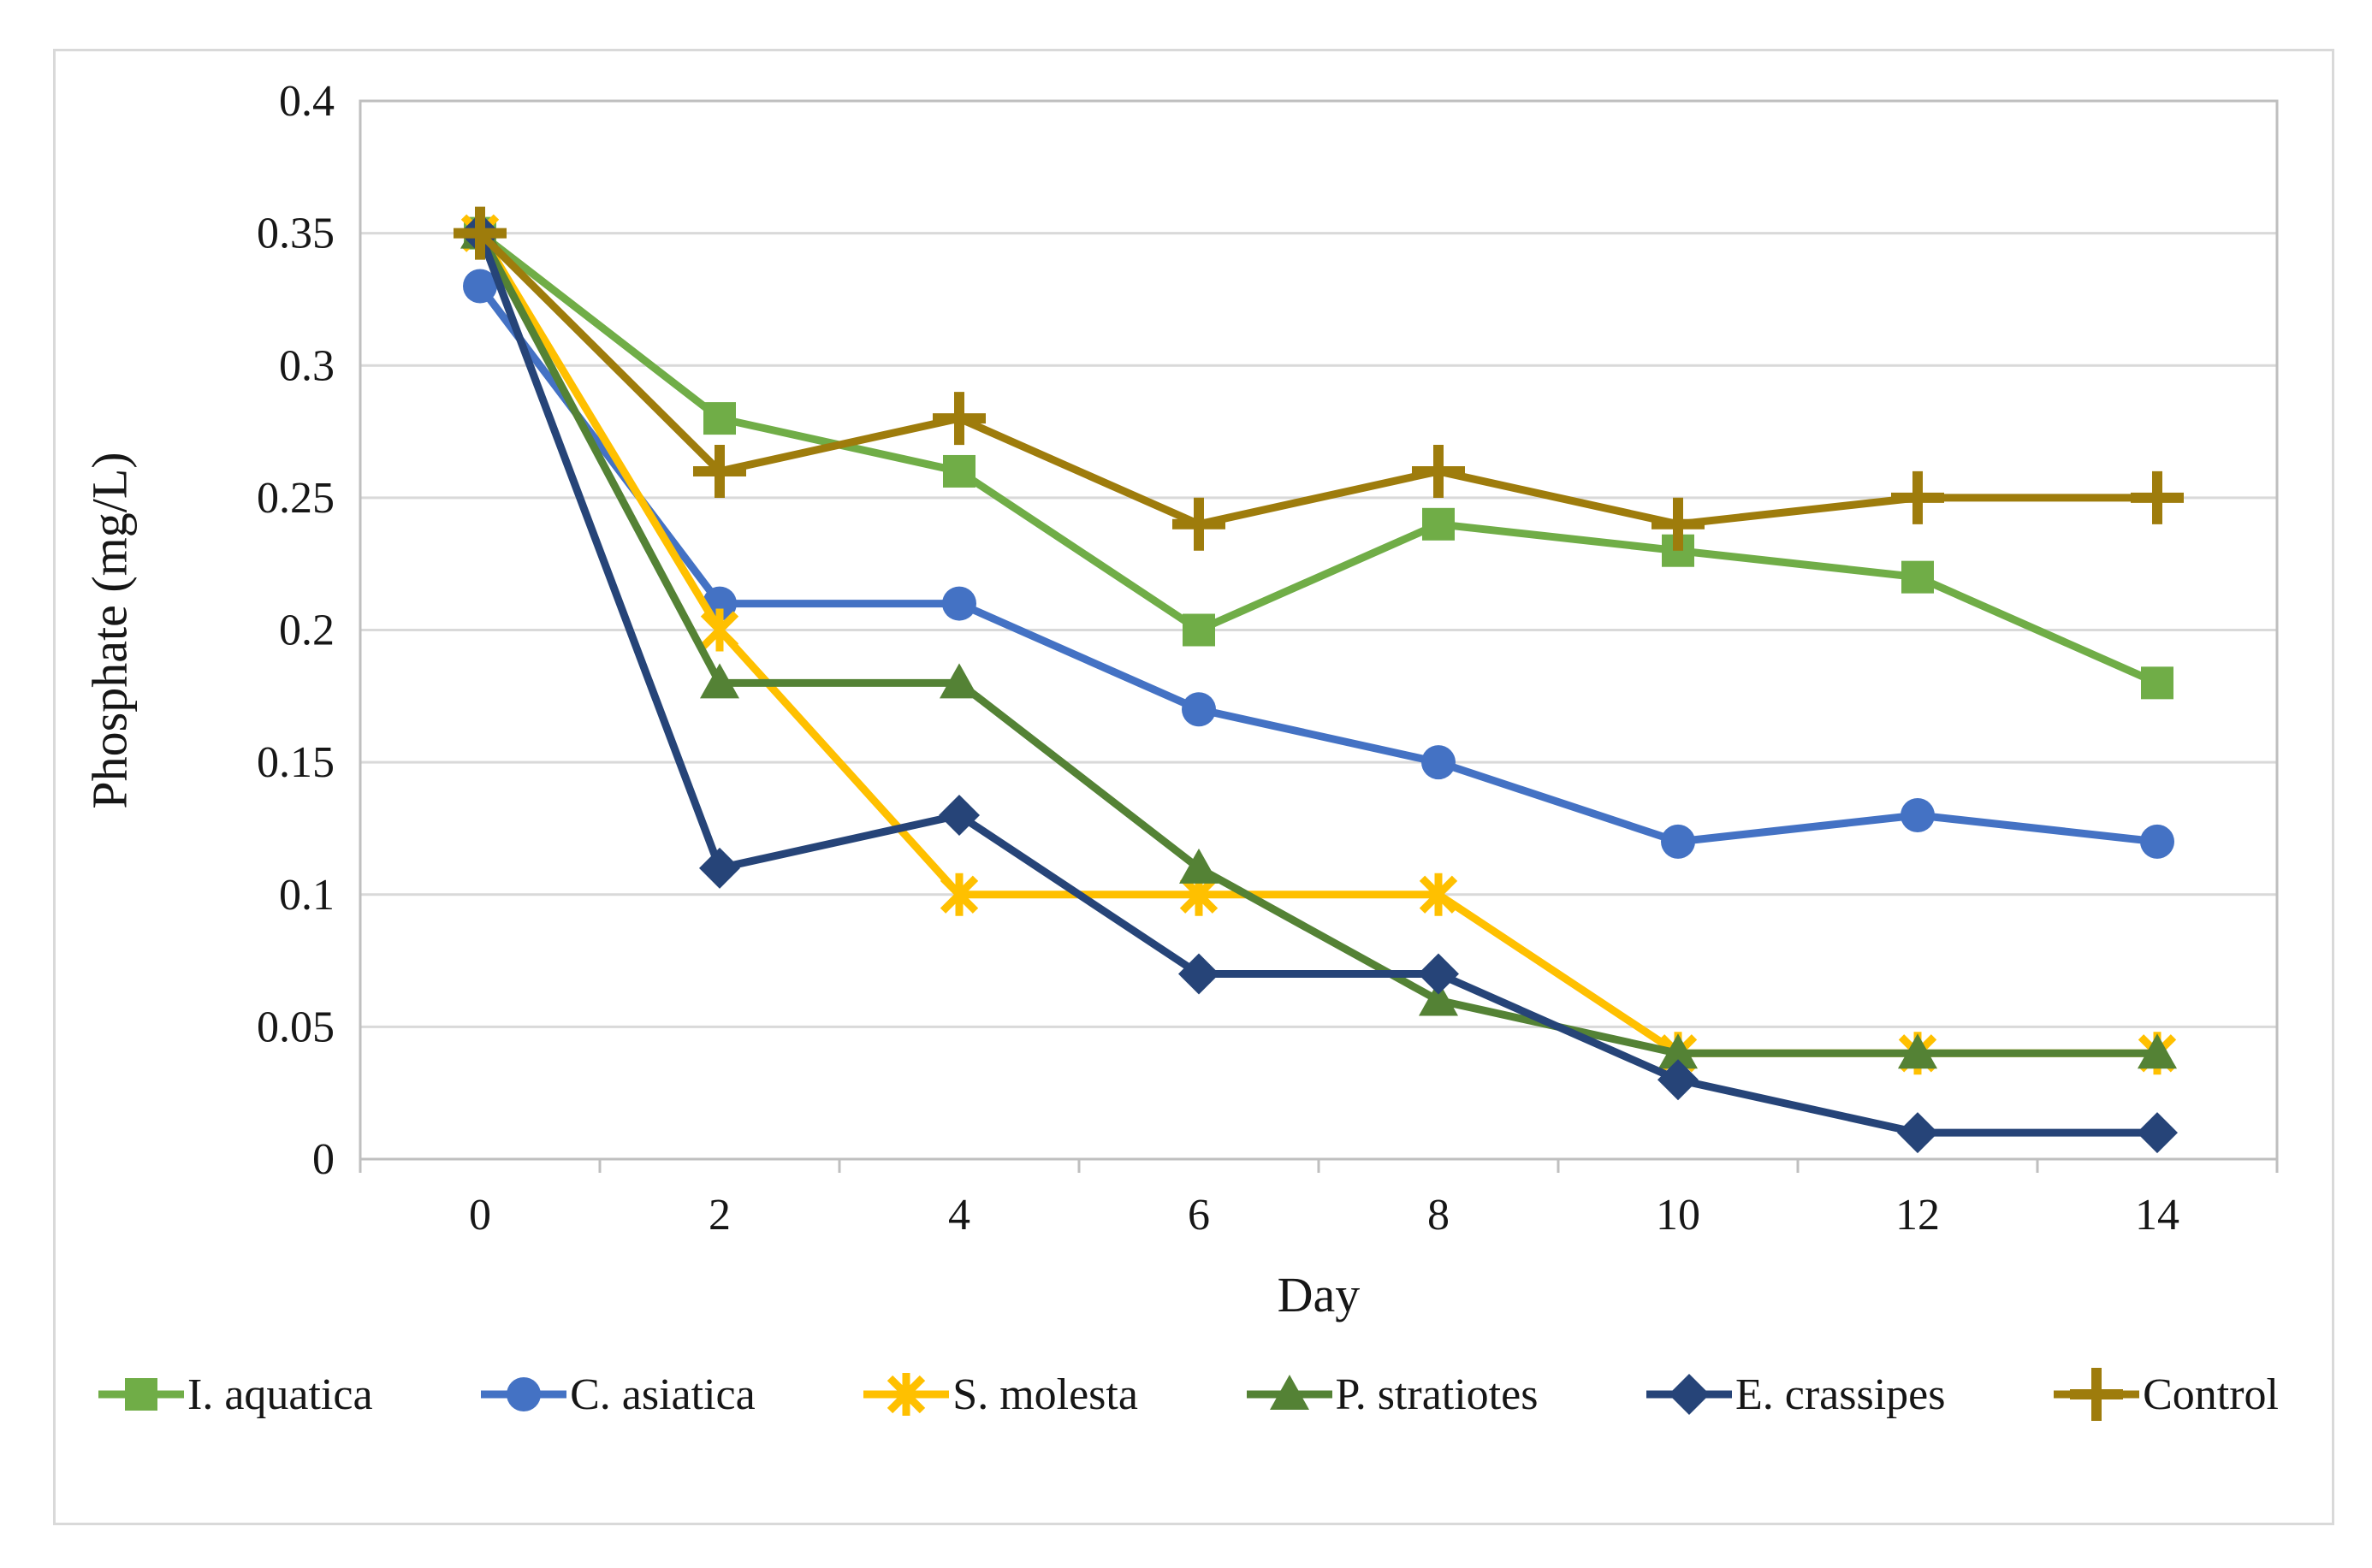 The width and height of the screenshot is (2372, 1568). I want to click on x-axis-title: Day, so click(1319, 1294).